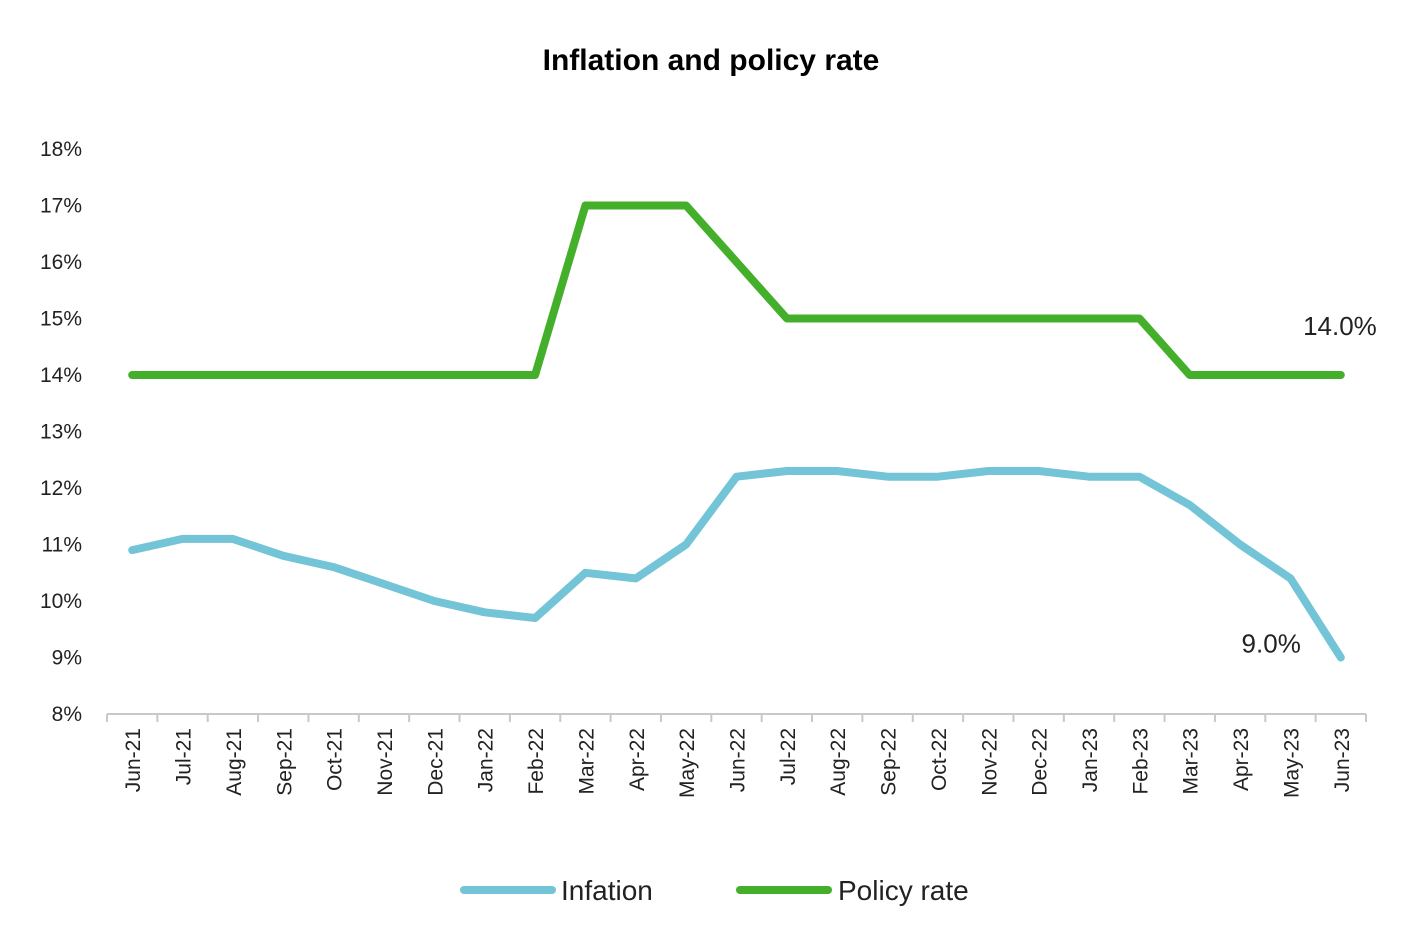 The height and width of the screenshot is (944, 1422). What do you see at coordinates (435, 762) in the screenshot?
I see `x-tick-label: Dec-21` at bounding box center [435, 762].